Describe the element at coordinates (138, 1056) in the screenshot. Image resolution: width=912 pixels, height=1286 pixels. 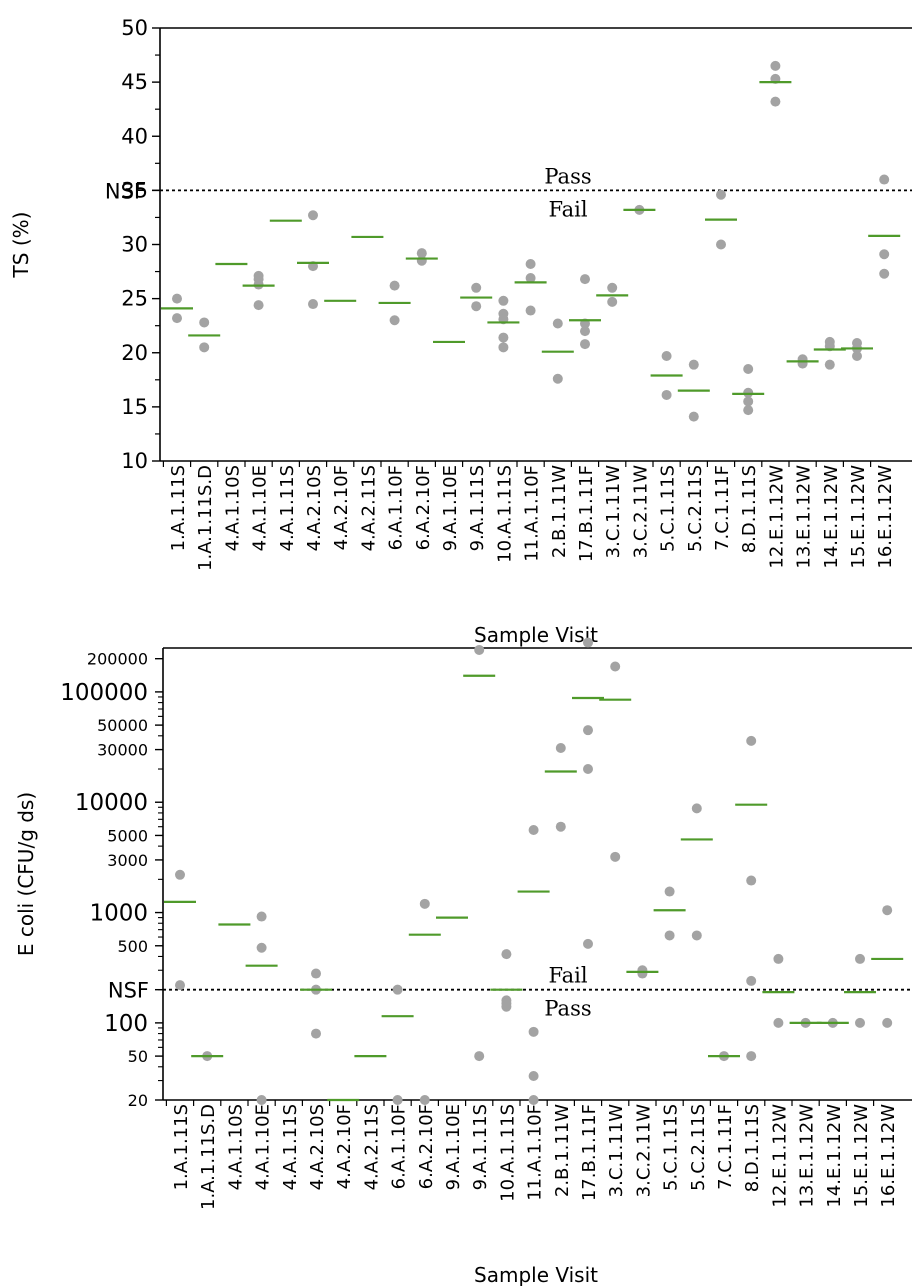
I see `y-tick-label: 50` at that location.